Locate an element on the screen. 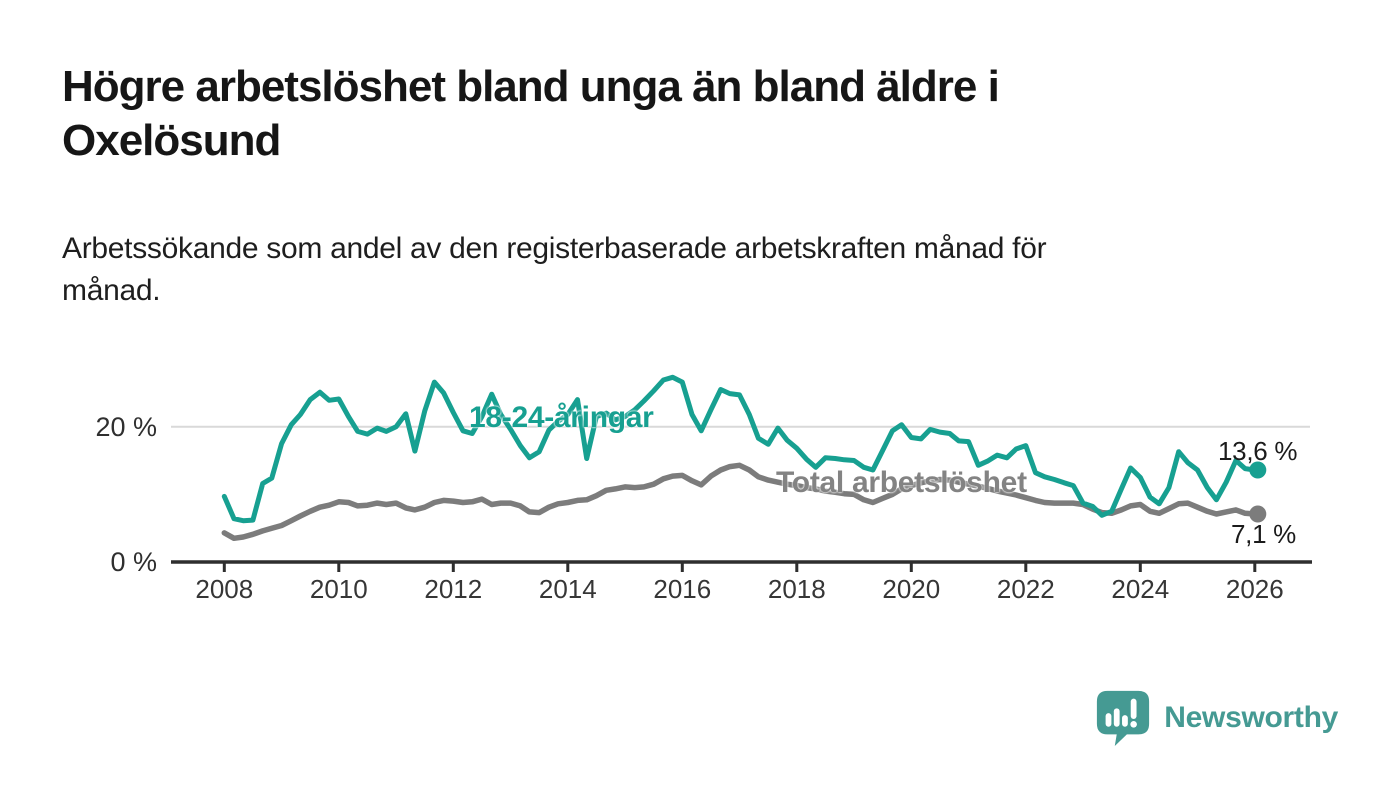 The height and width of the screenshot is (794, 1400). value-label-youth: 13,6 % is located at coordinates (1258, 451).